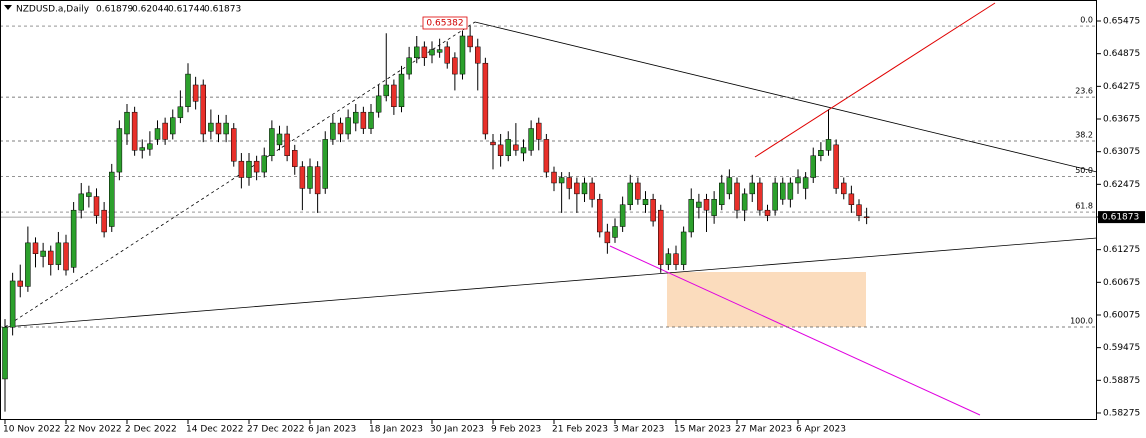 The width and height of the screenshot is (1146, 438). What do you see at coordinates (1121, 152) in the screenshot?
I see `y-tick-label: 0.63075` at bounding box center [1121, 152].